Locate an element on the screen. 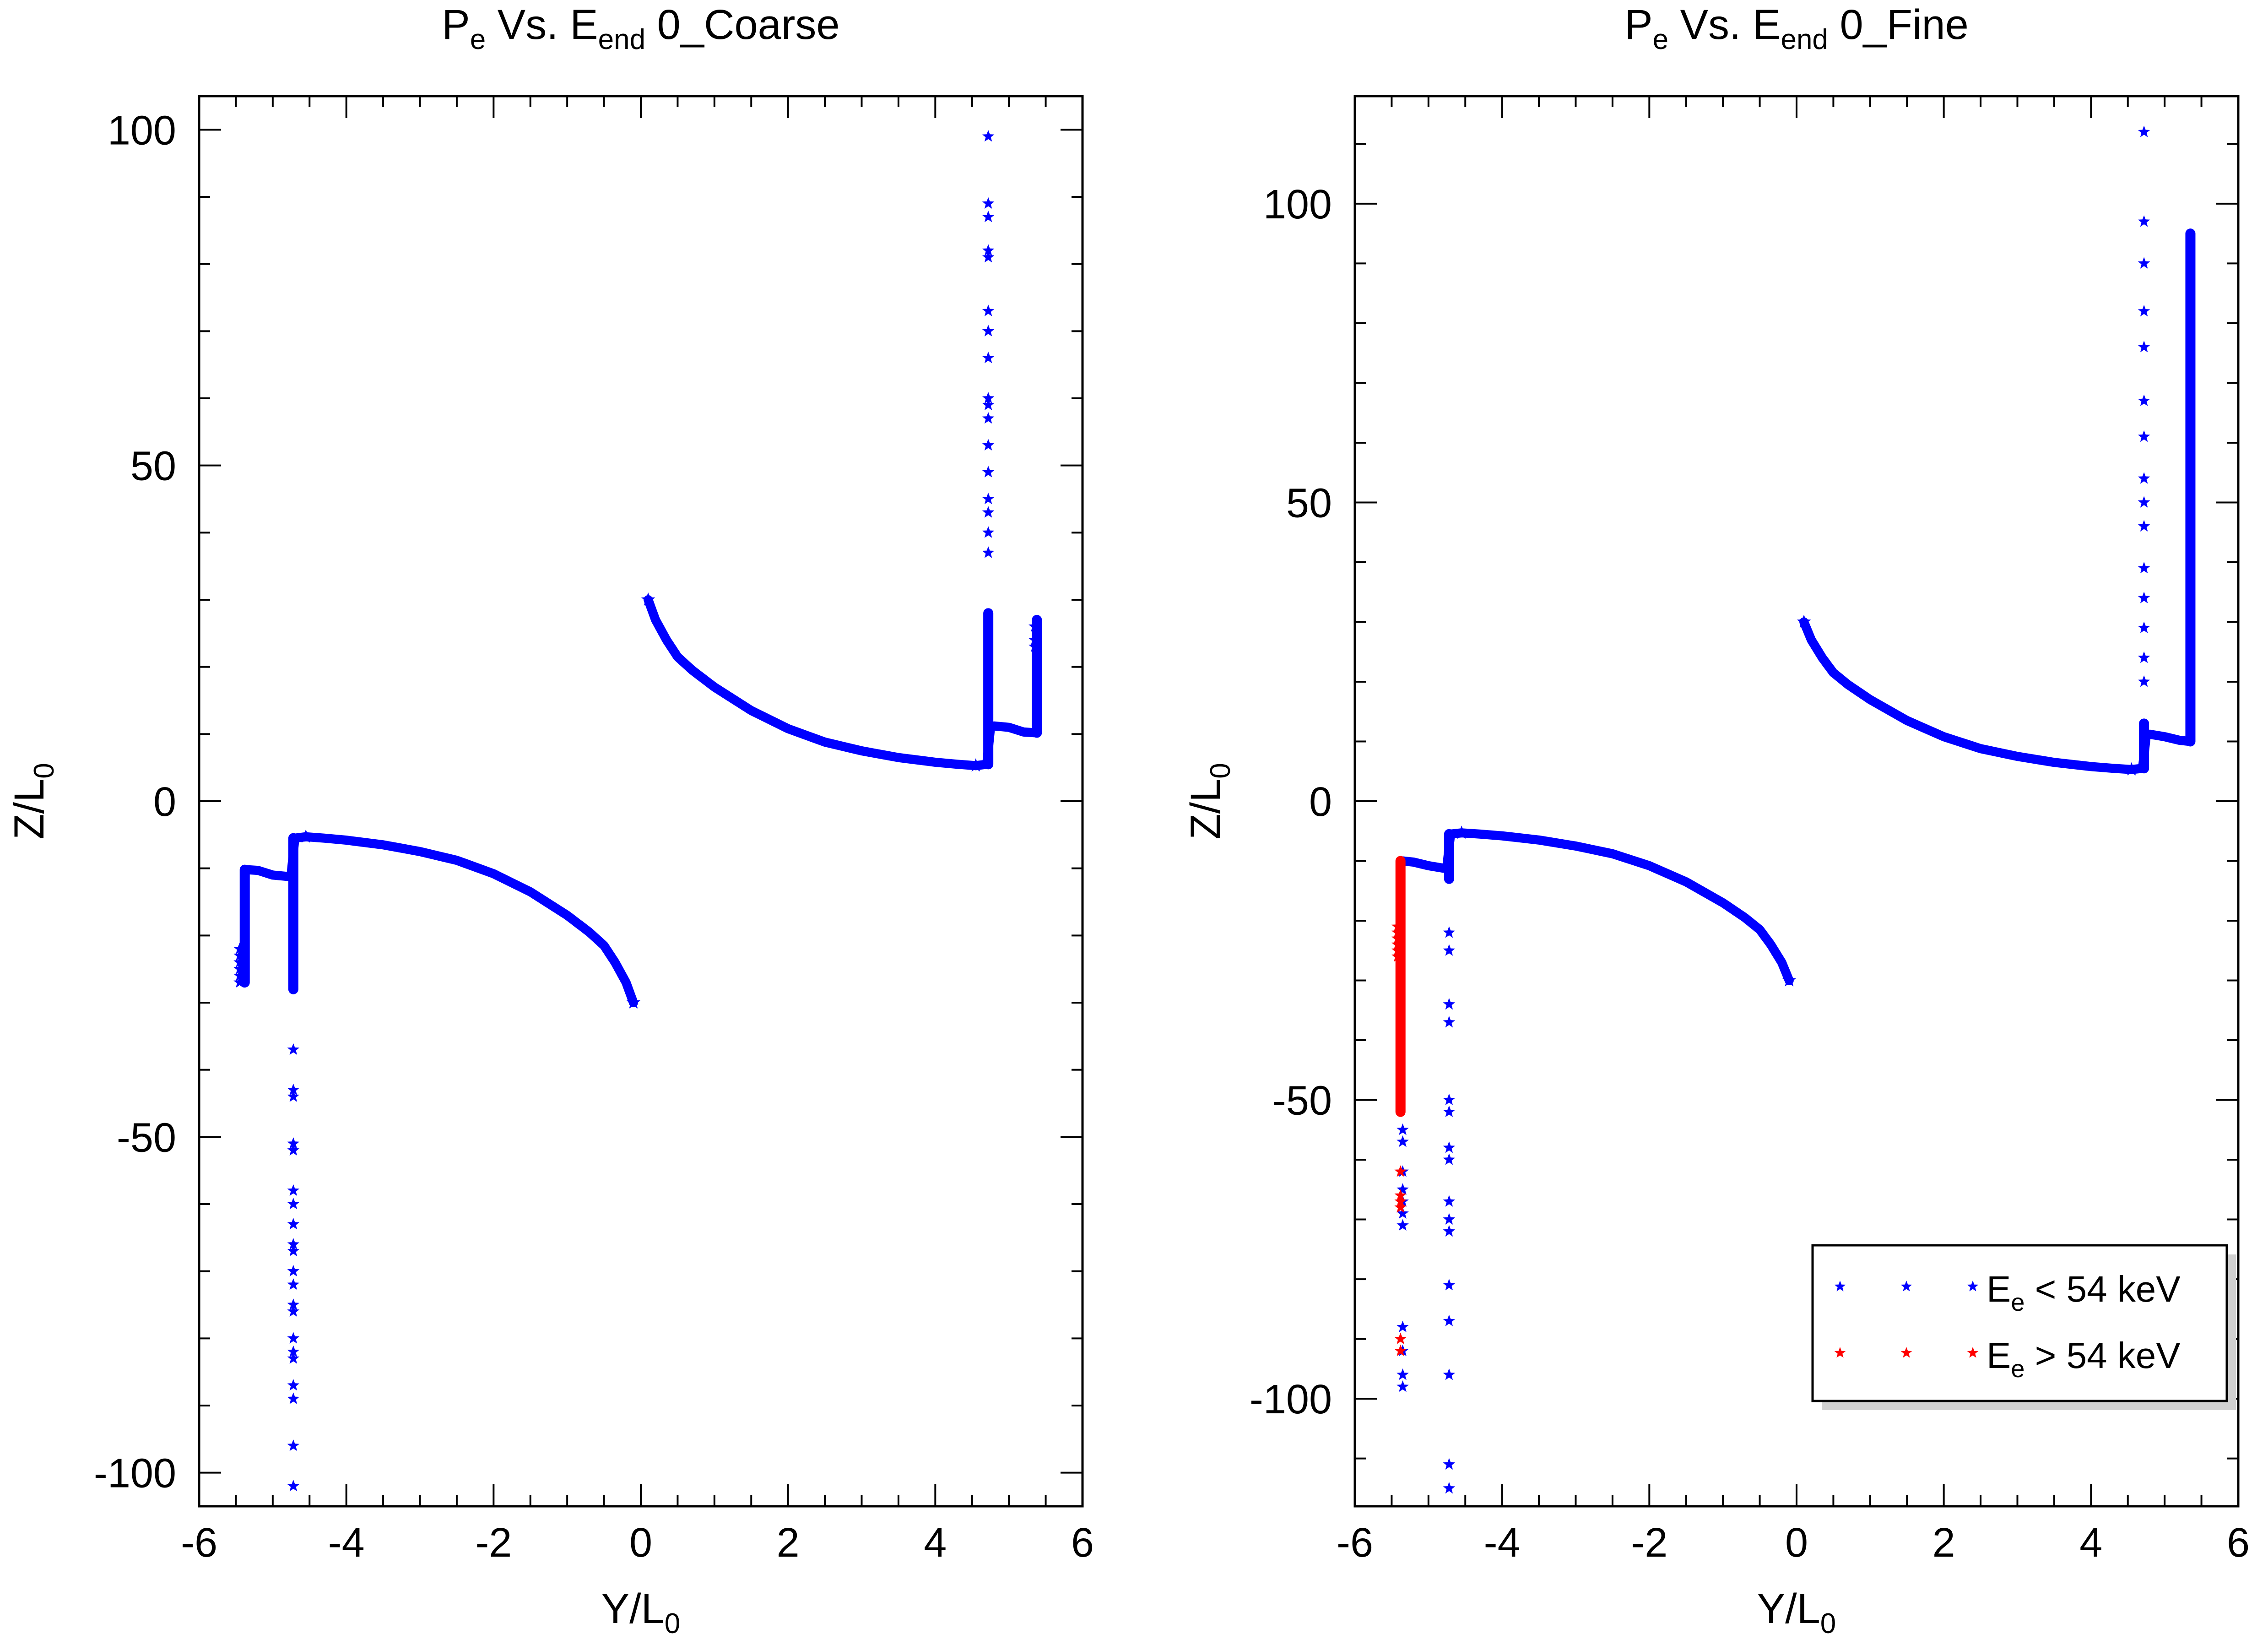 This screenshot has height=1634, width=2268. title-tail: 0_Coarse is located at coordinates (742, 24).